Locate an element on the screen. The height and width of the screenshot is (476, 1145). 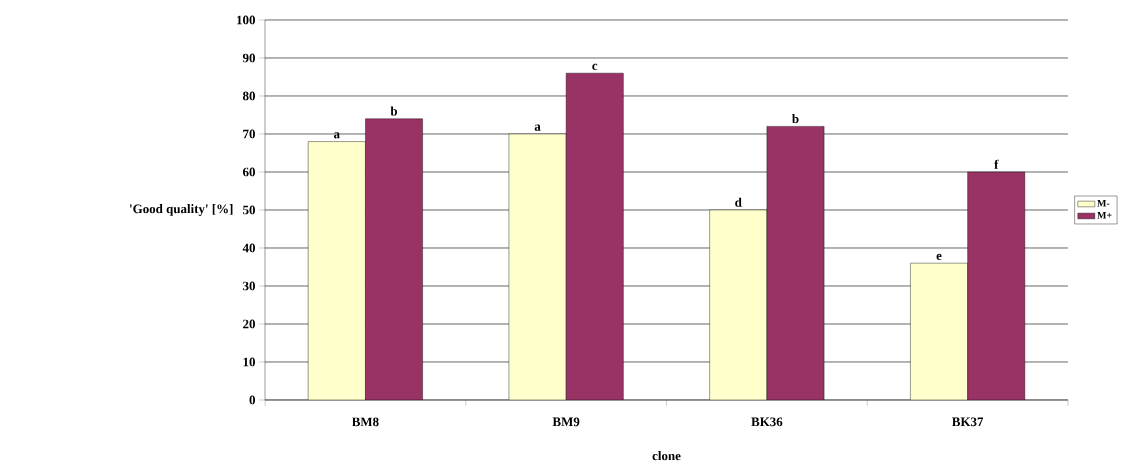
y-tick-label: 0 is located at coordinates (252, 400).